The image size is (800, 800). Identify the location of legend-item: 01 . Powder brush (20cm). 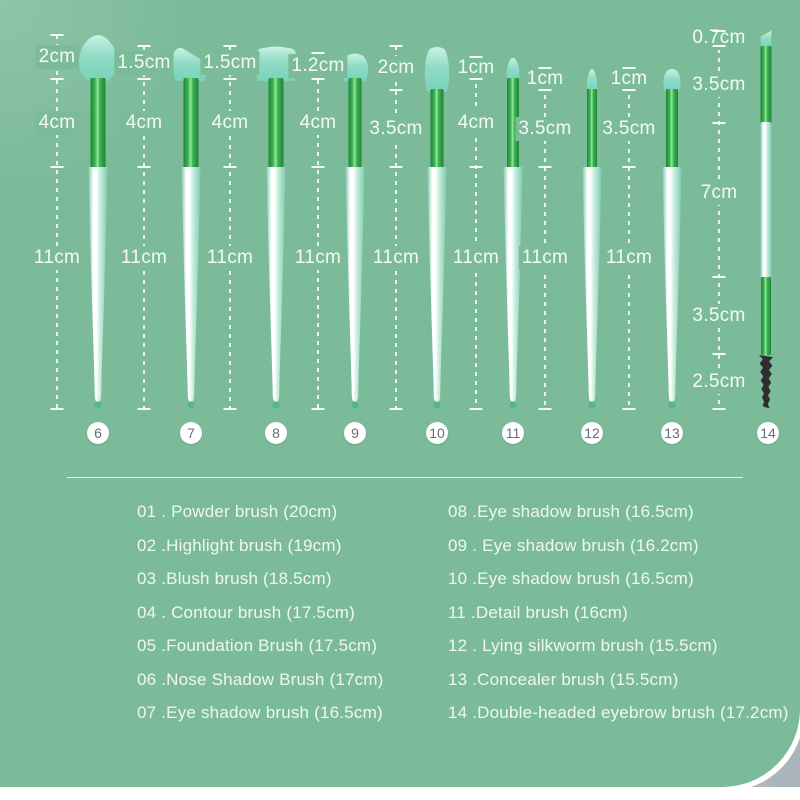
(237, 511).